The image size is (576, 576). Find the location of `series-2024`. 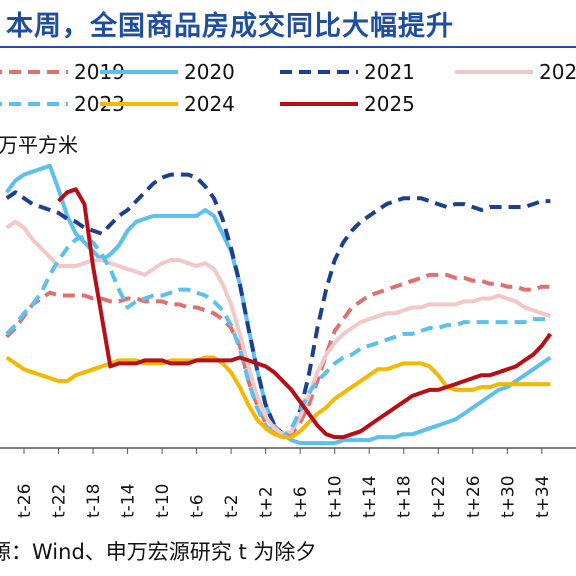

series-2024 is located at coordinates (278, 397).